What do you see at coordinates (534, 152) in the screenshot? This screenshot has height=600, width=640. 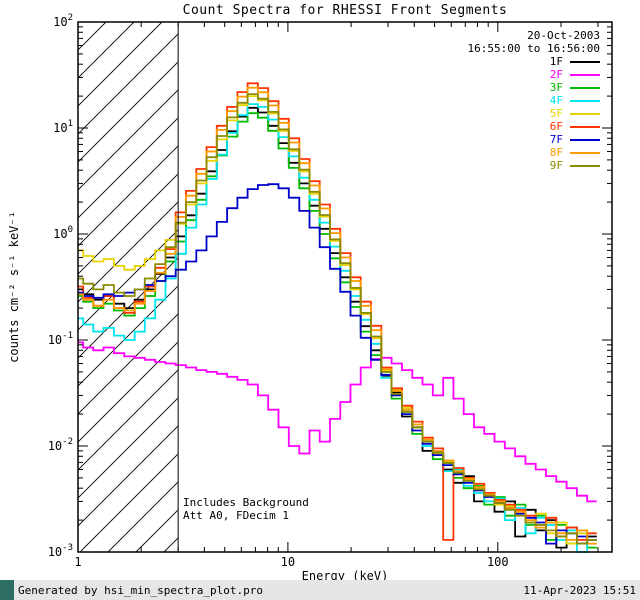 I see `legend-entry-8F: 8F` at bounding box center [534, 152].